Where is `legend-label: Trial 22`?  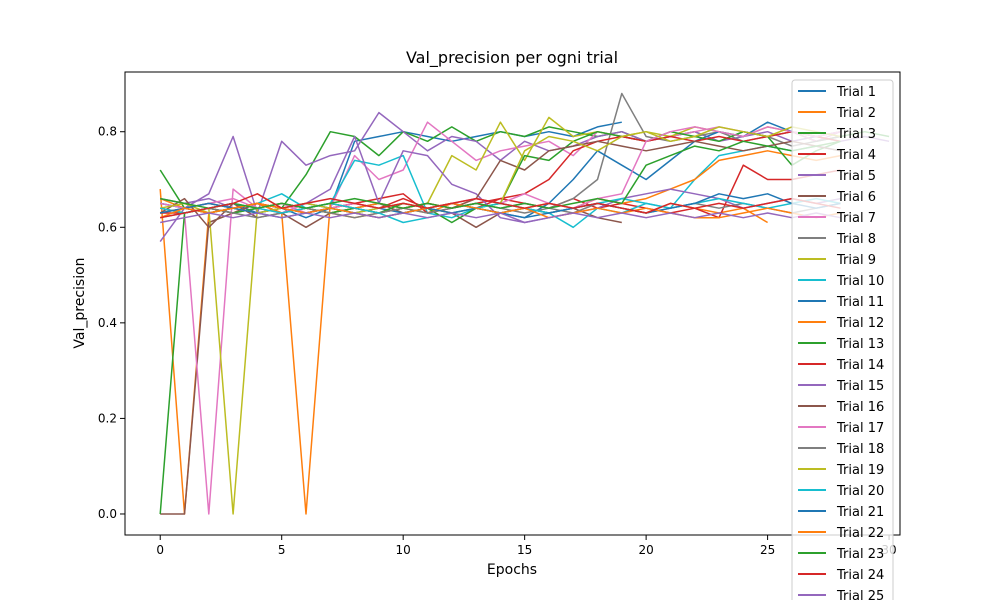
legend-label: Trial 22 is located at coordinates (860, 533).